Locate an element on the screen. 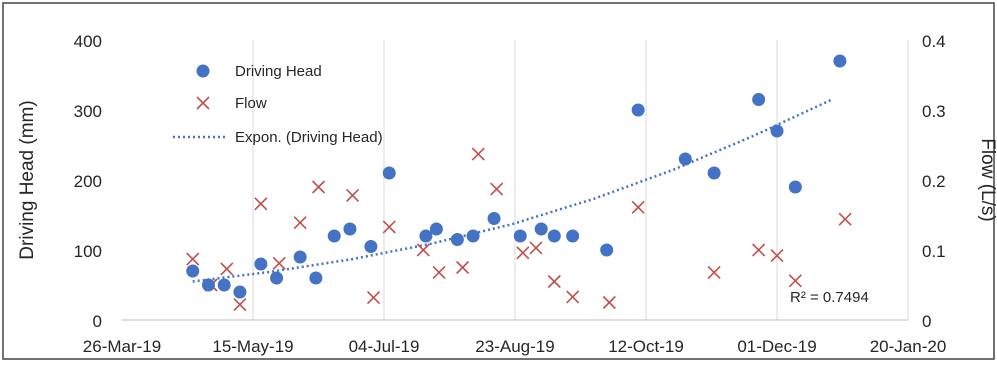  legend: Driving Head Flow Expon. (Driving Head) is located at coordinates (278, 104).